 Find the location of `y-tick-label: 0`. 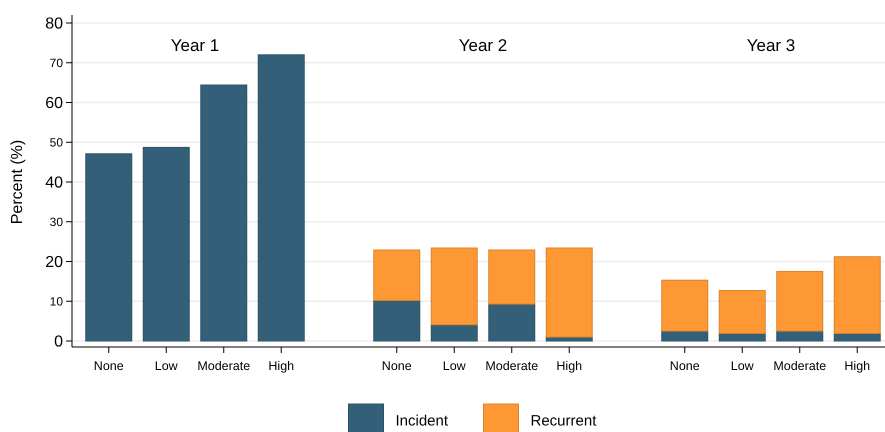

y-tick-label: 0 is located at coordinates (59, 342).